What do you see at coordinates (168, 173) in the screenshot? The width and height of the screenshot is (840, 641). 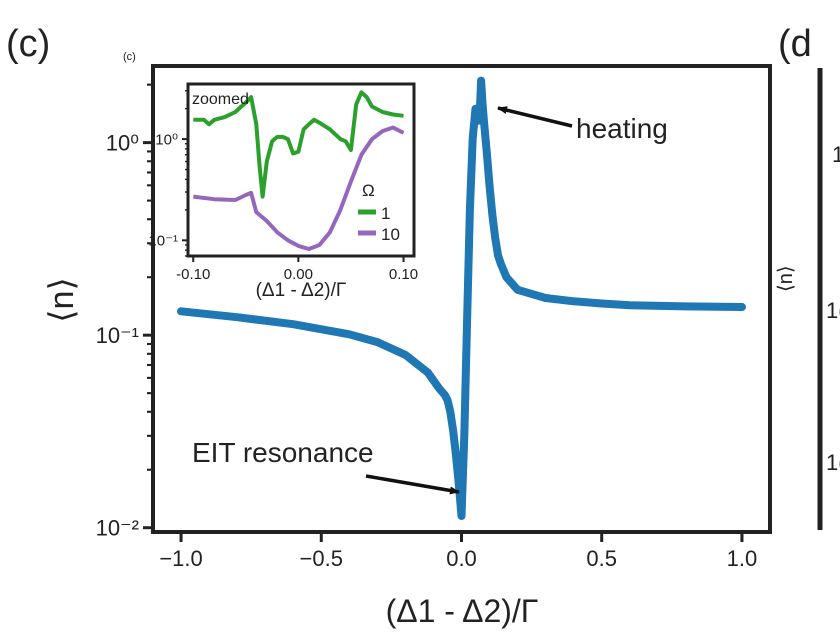 I see `inset-y-ticks: 10⁻¹ 10⁰` at bounding box center [168, 173].